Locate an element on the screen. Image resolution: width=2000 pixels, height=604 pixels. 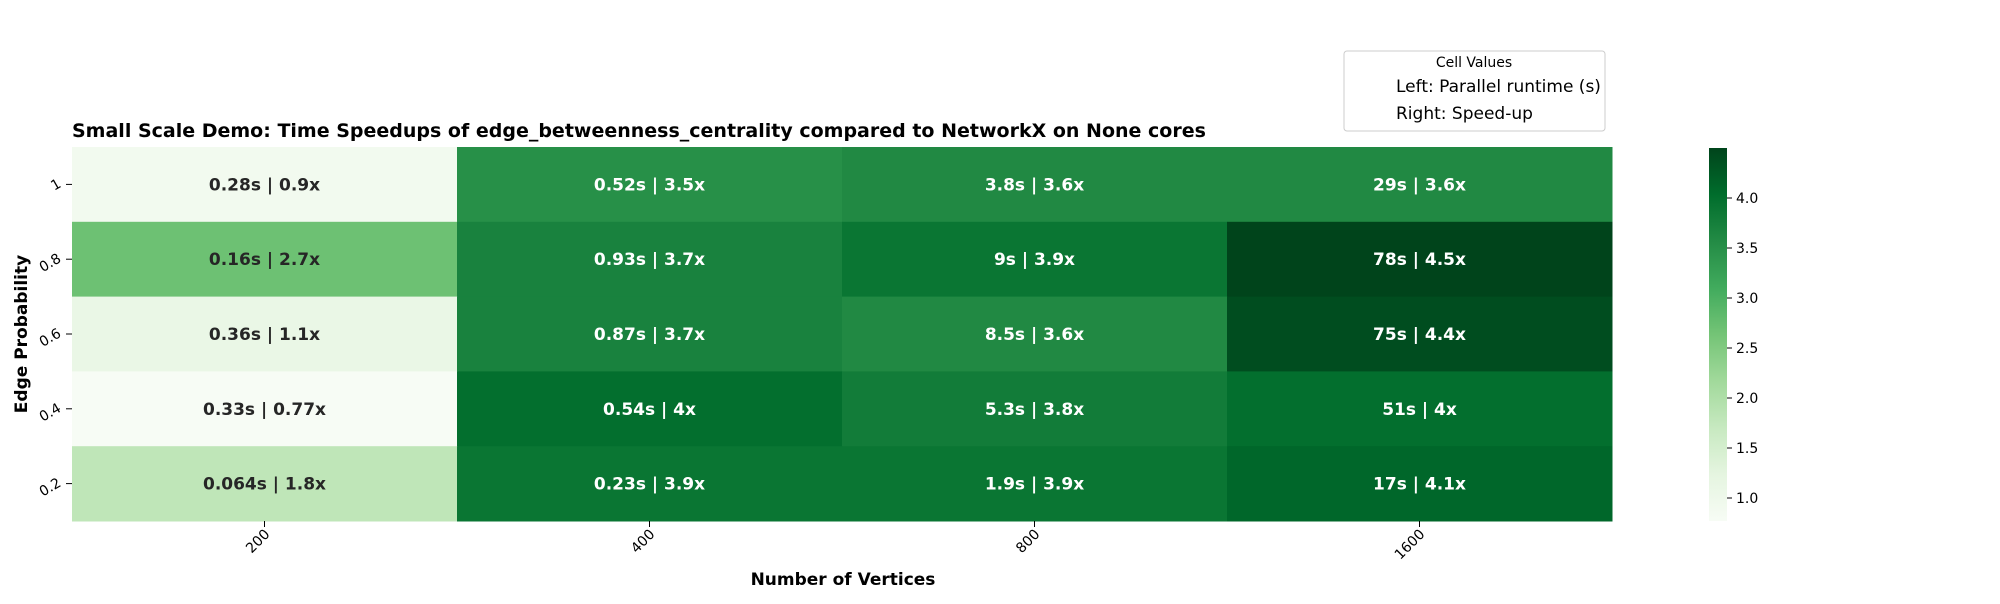
cell-label: 0.54s | 4x is located at coordinates (649, 410).